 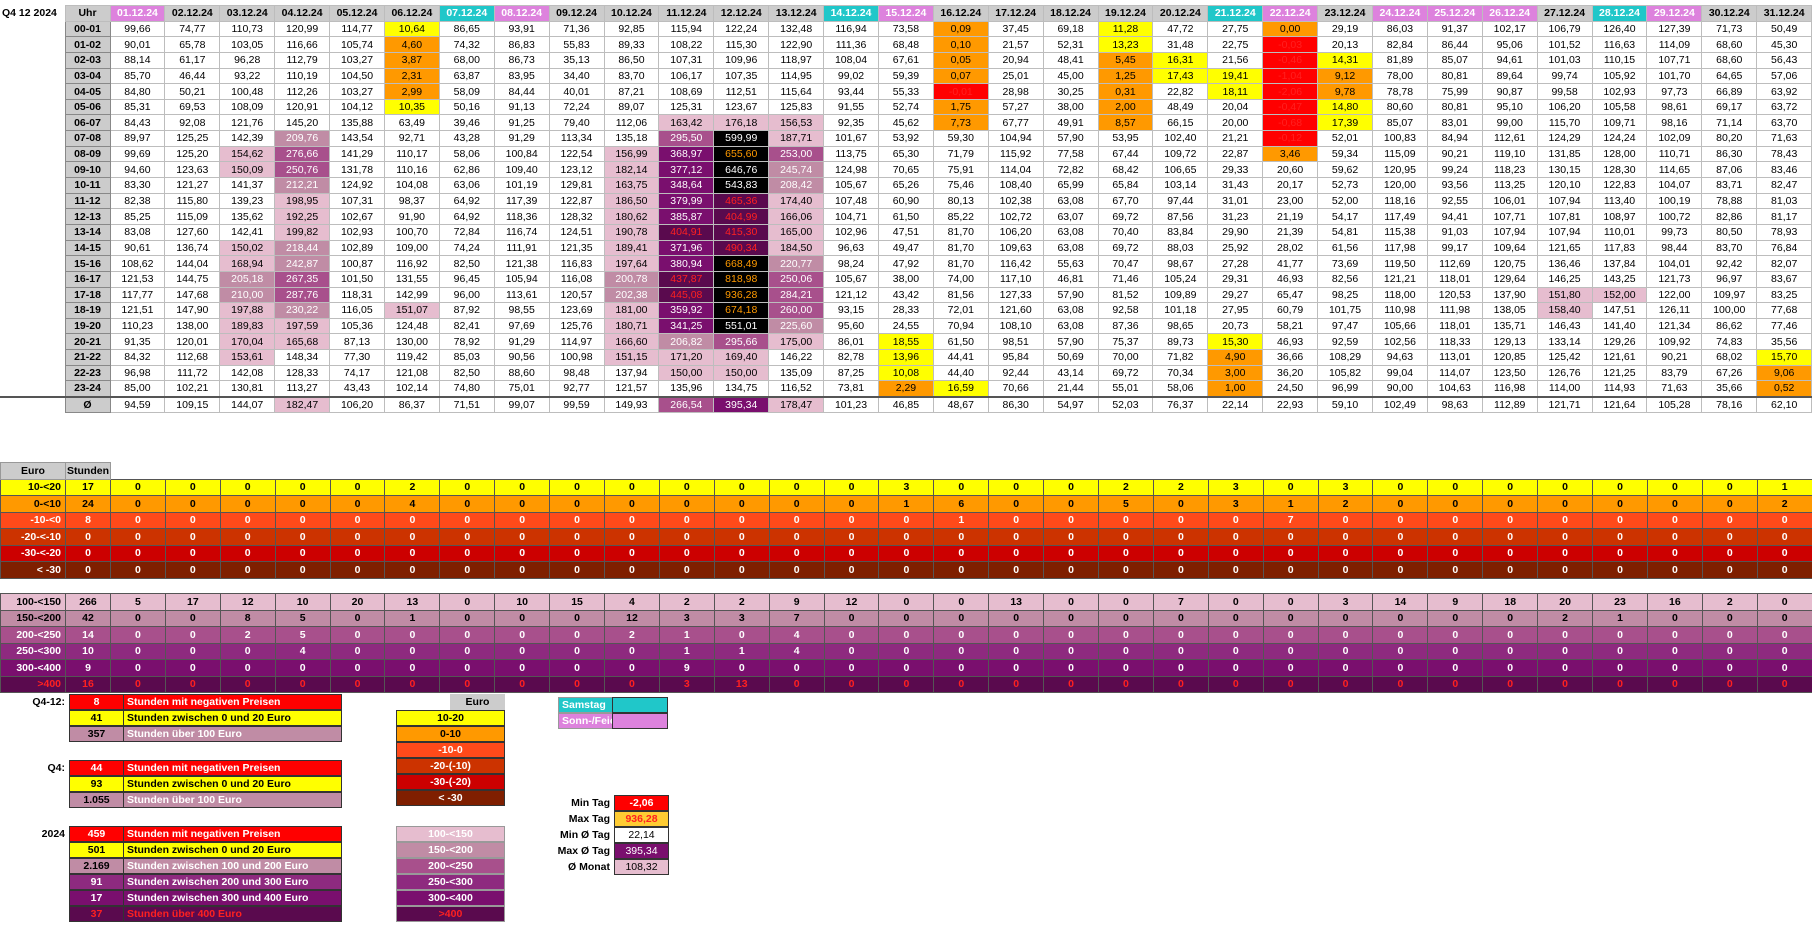 What do you see at coordinates (232, 702) in the screenshot?
I see `q412-neg-text: Stunden mit negativen Preisen` at bounding box center [232, 702].